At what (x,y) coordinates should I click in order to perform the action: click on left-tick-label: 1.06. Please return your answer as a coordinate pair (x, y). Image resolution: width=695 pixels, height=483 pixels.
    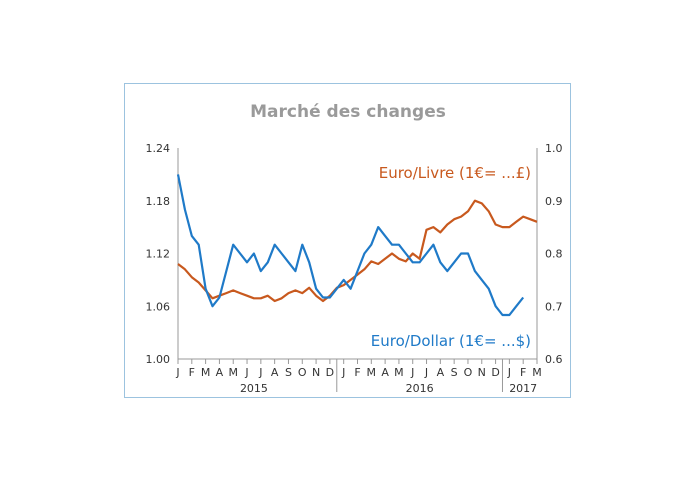
    Looking at the image, I should click on (158, 306).